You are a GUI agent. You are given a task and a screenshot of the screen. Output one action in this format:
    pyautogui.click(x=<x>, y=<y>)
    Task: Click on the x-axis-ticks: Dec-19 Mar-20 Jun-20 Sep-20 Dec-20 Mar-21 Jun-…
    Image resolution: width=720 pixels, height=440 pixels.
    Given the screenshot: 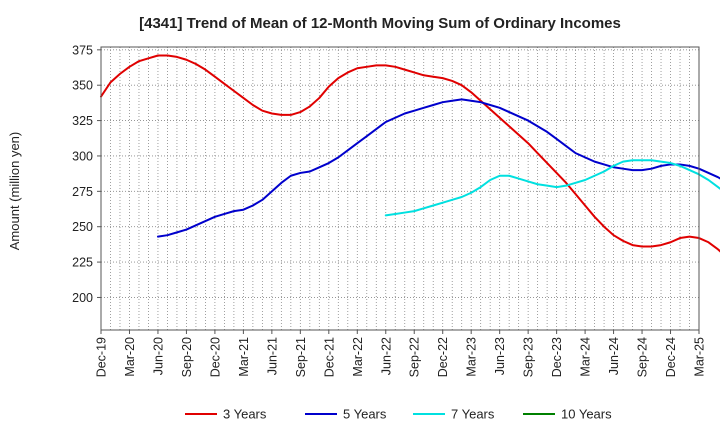 What is the action you would take?
    pyautogui.click(x=401, y=353)
    